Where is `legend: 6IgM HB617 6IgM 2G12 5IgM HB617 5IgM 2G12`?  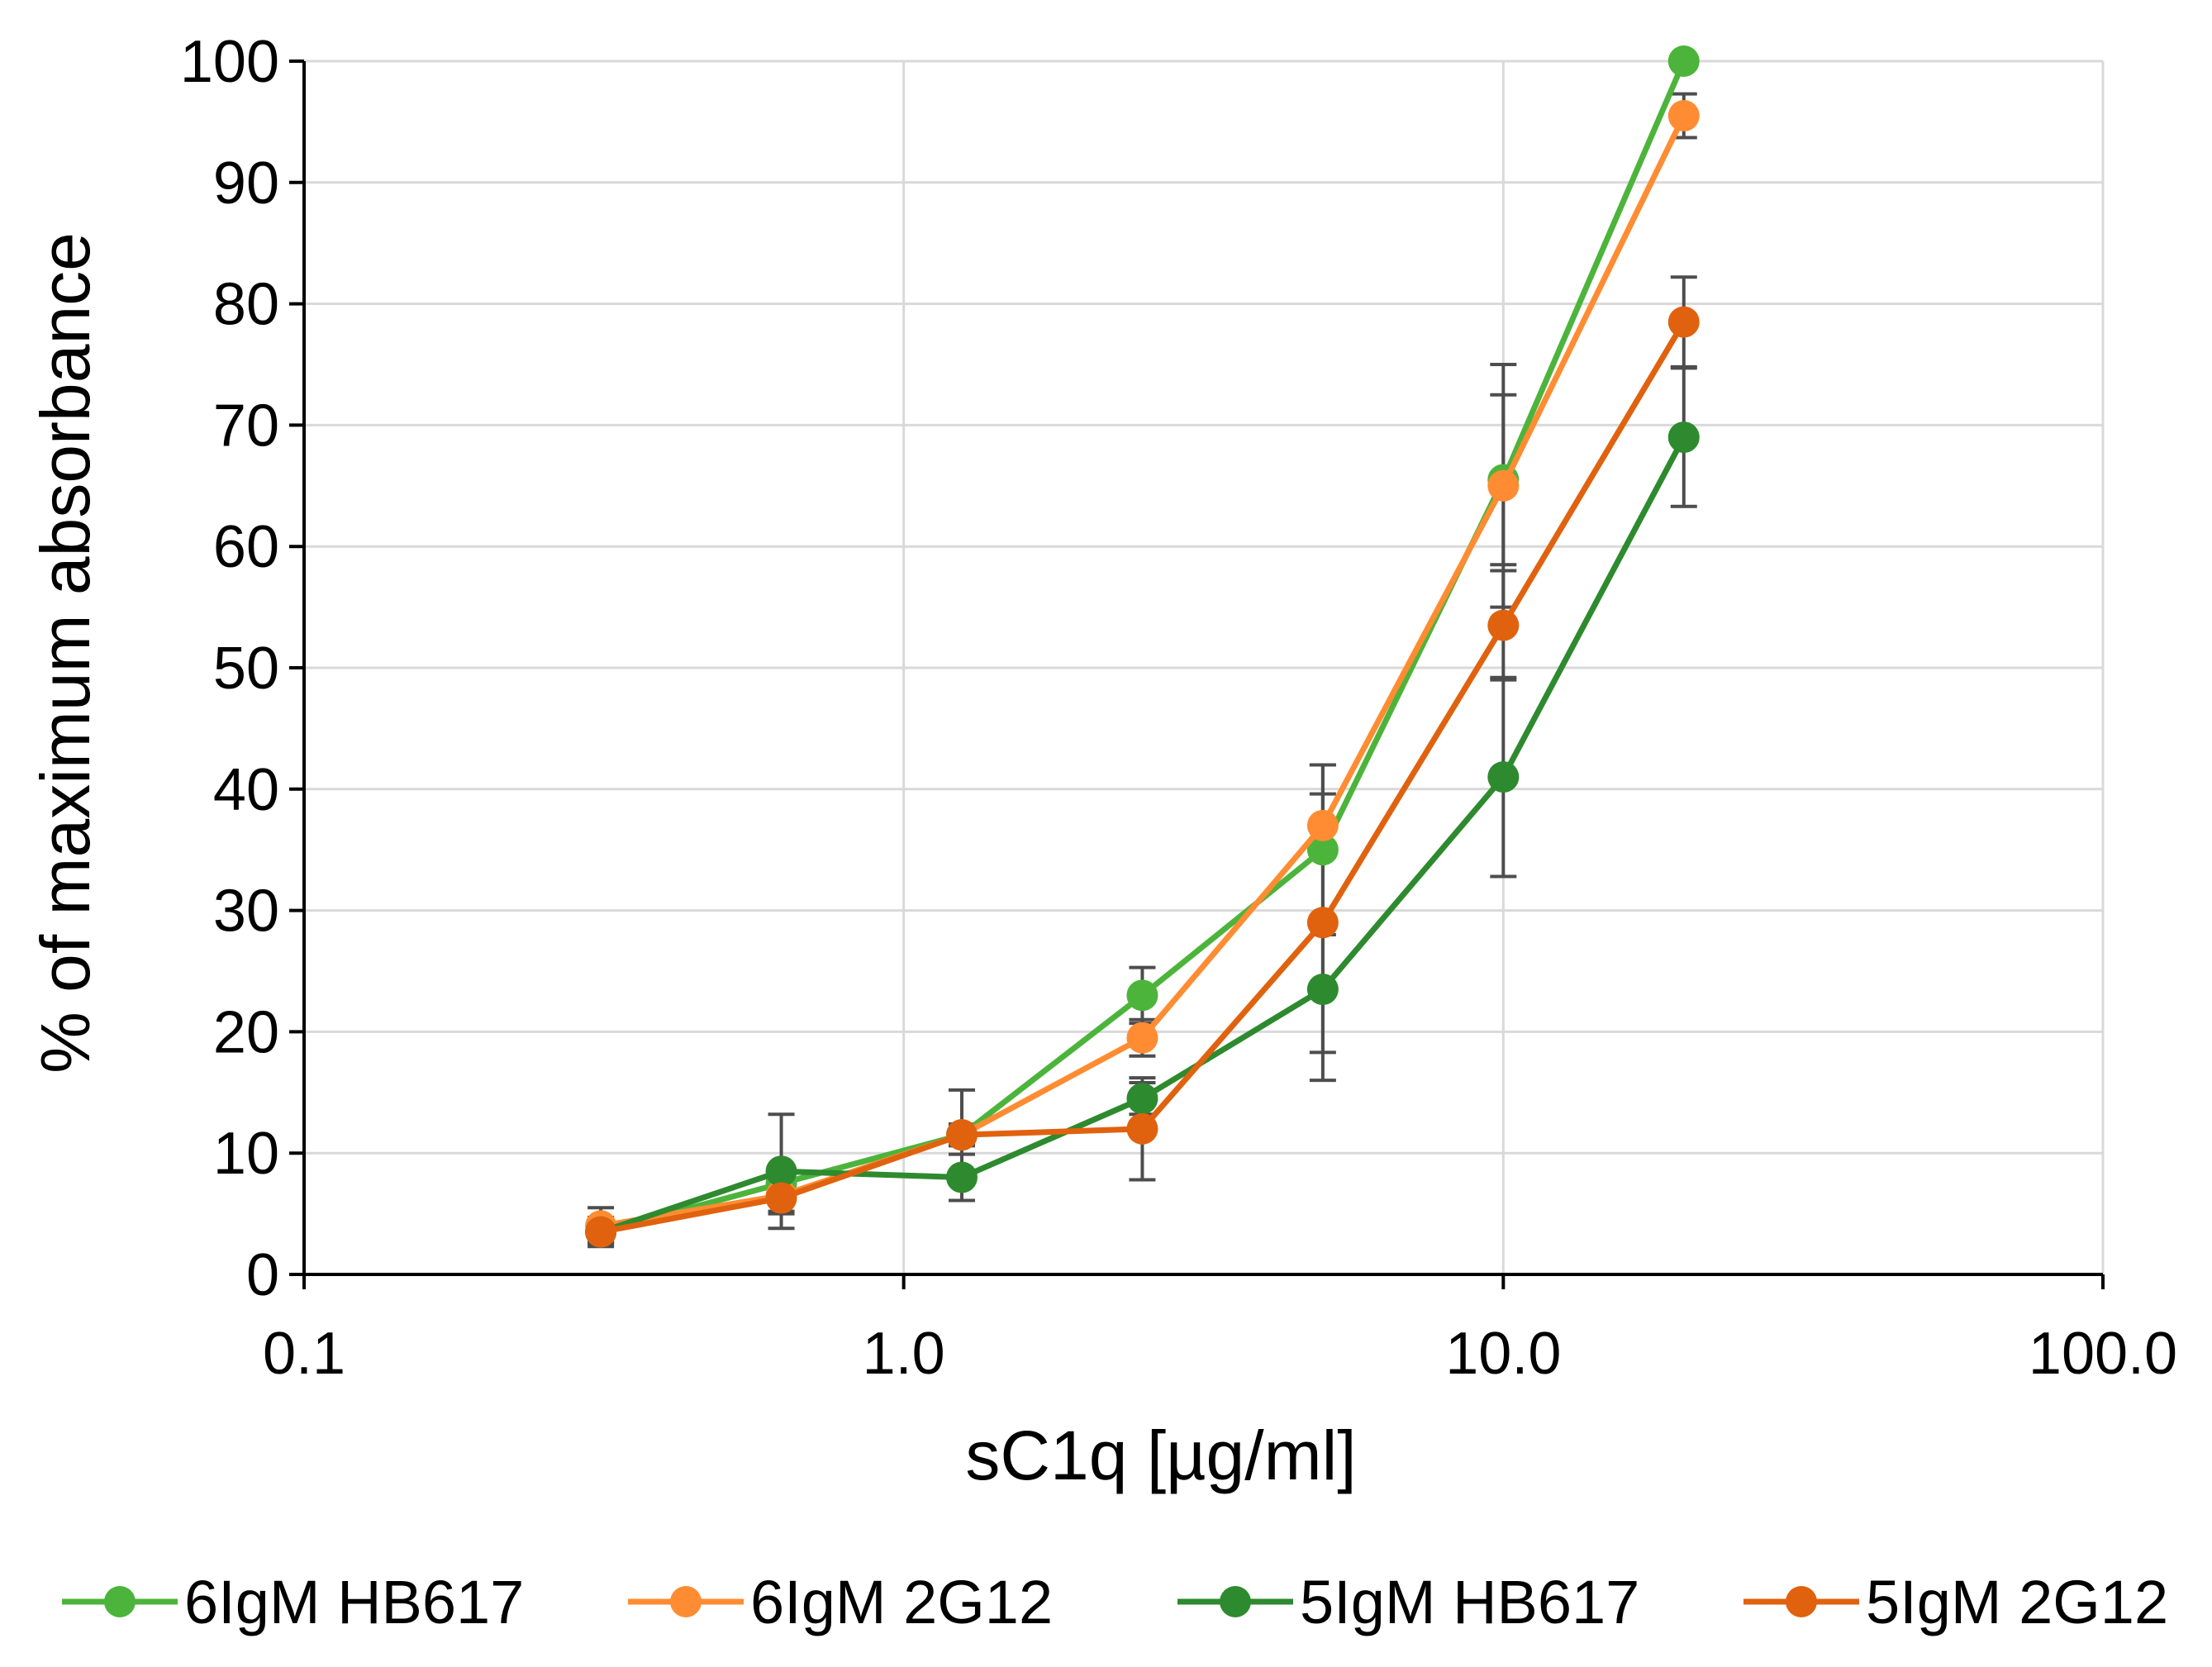 legend: 6IgM HB617 6IgM 2G12 5IgM HB617 5IgM 2G12 is located at coordinates (1115, 1602).